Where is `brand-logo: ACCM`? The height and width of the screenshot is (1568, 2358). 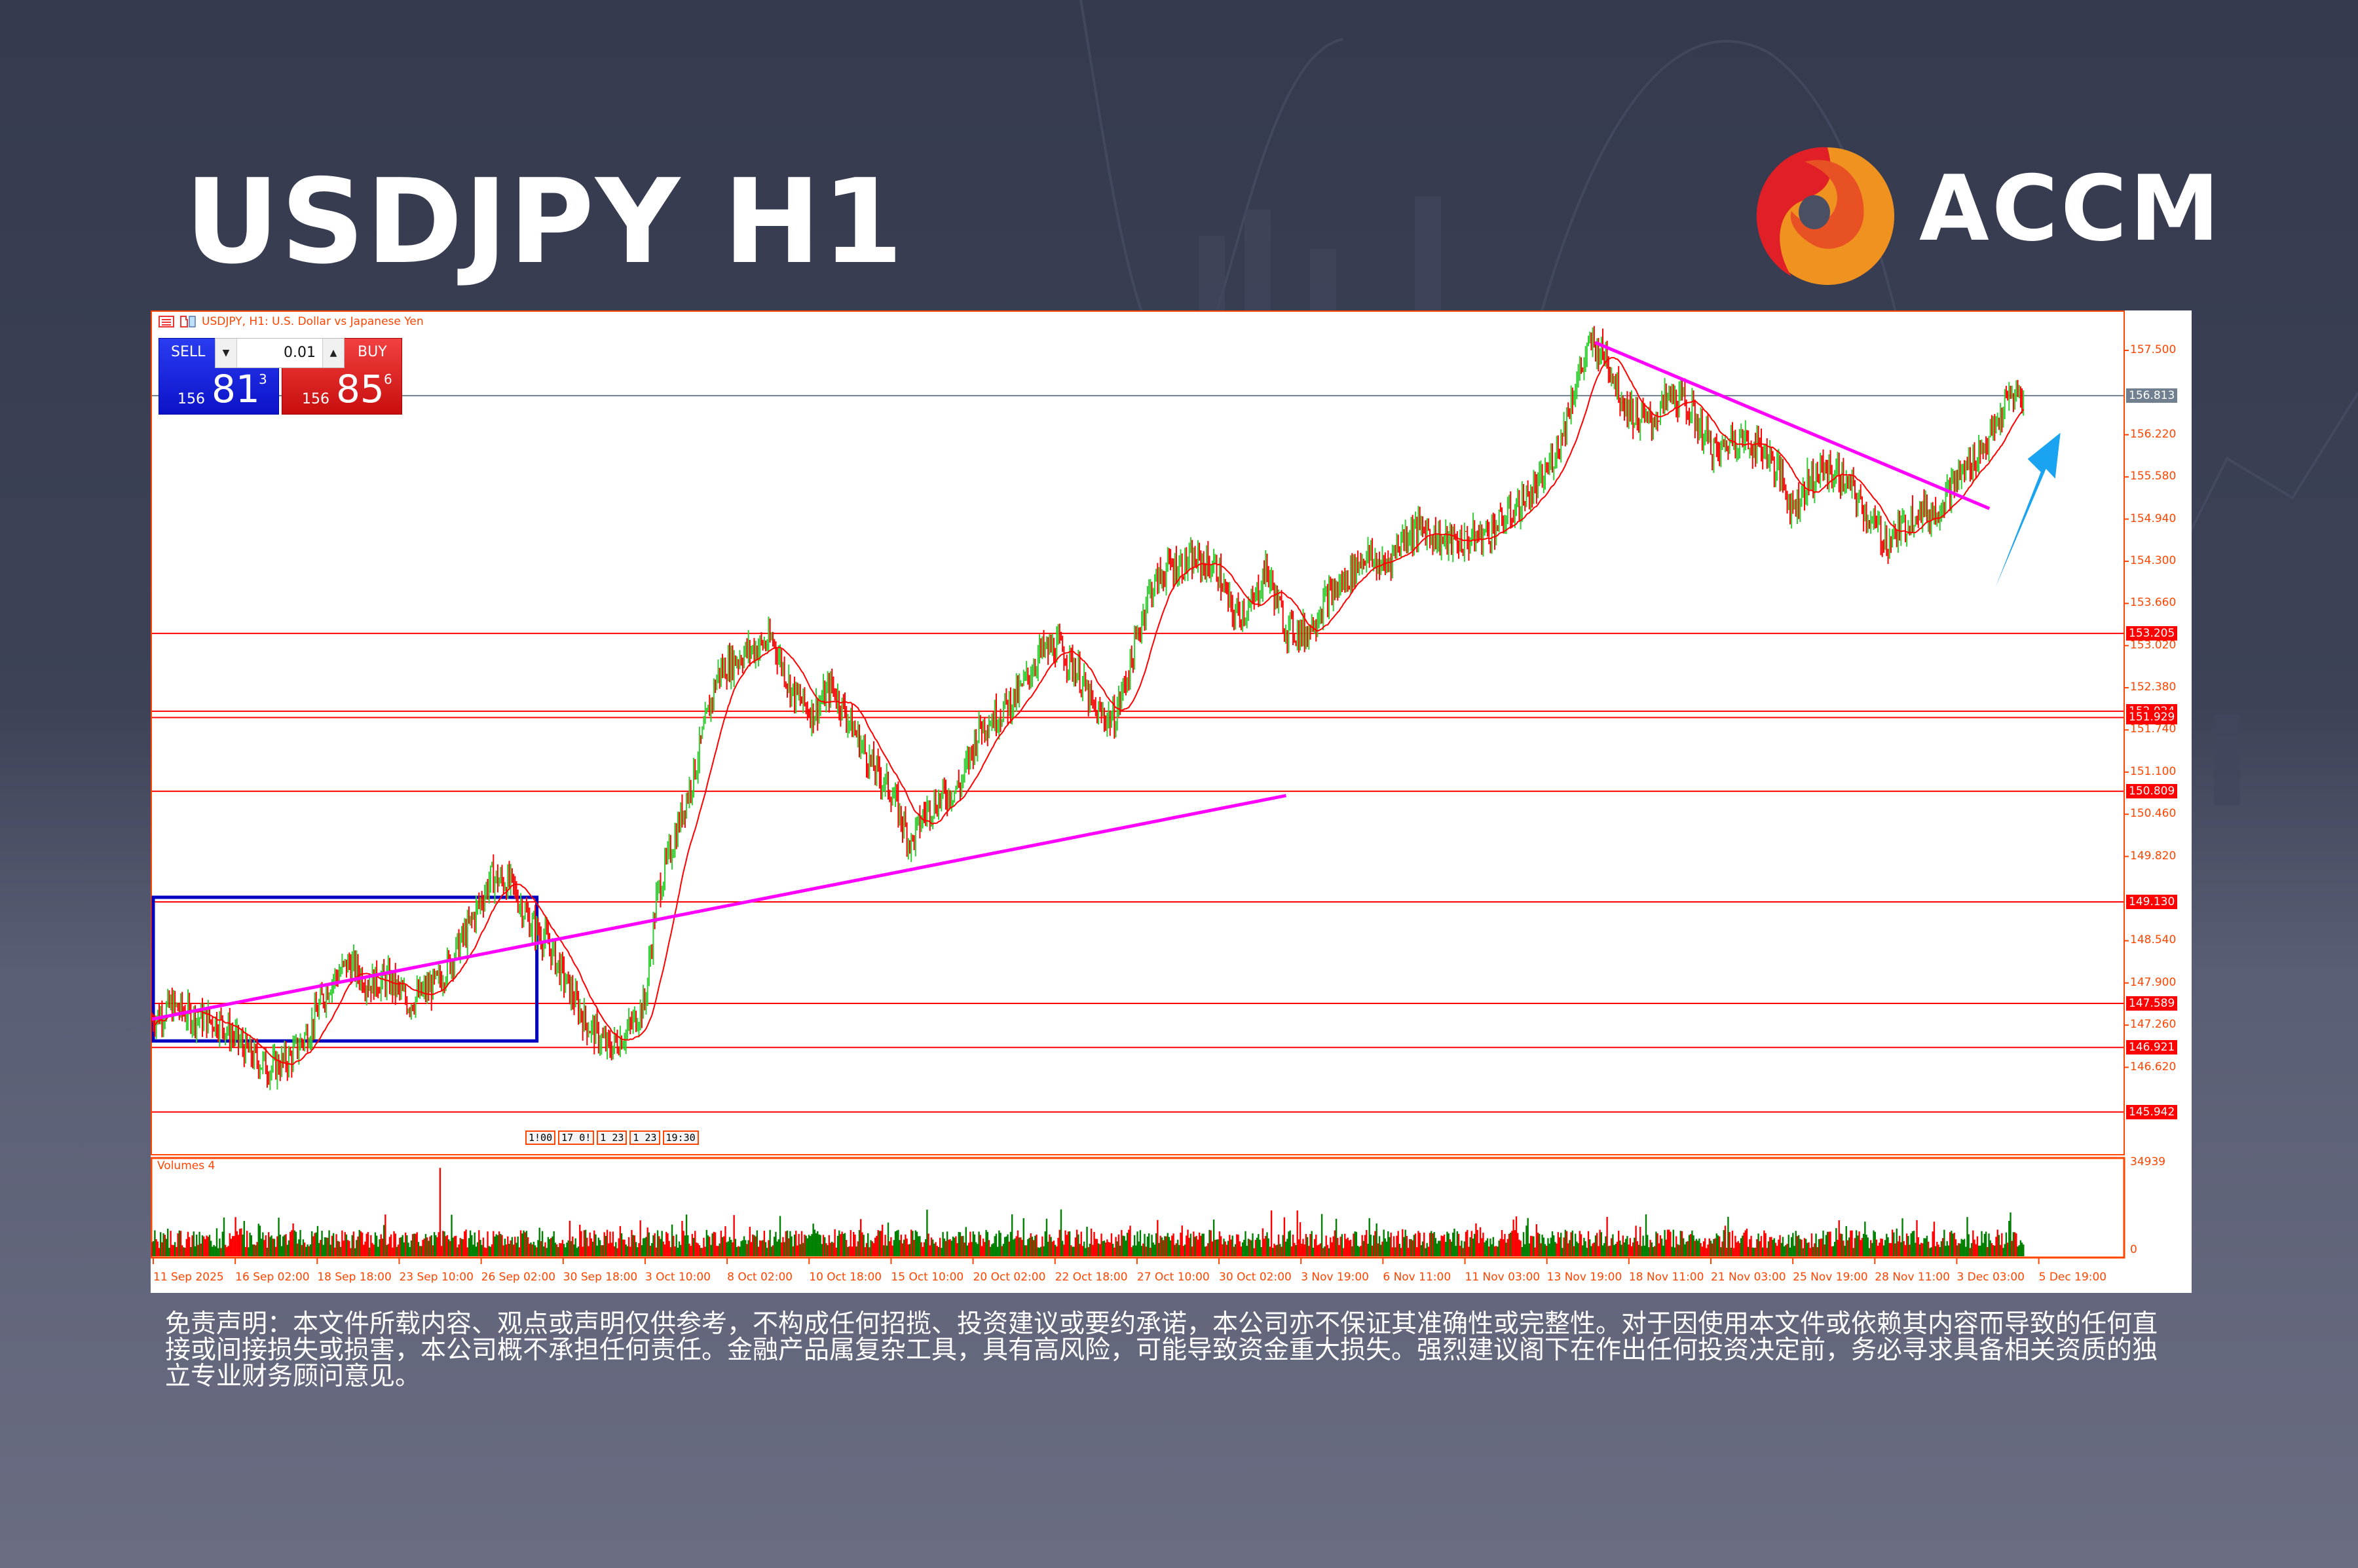
brand-logo: ACCM is located at coordinates (1986, 215).